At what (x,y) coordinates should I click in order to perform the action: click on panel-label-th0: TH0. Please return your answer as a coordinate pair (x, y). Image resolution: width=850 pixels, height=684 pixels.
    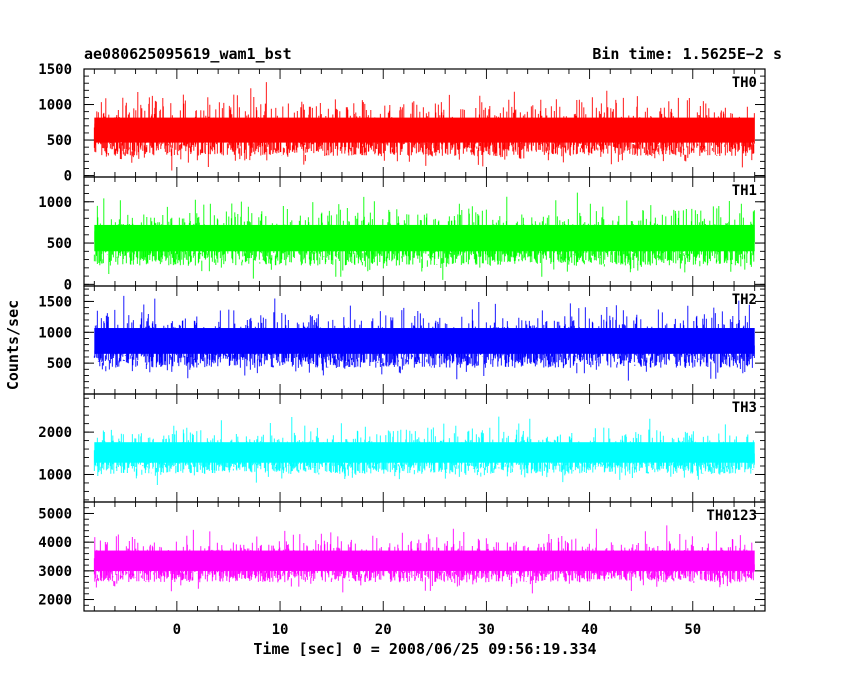
    Looking at the image, I should click on (744, 83).